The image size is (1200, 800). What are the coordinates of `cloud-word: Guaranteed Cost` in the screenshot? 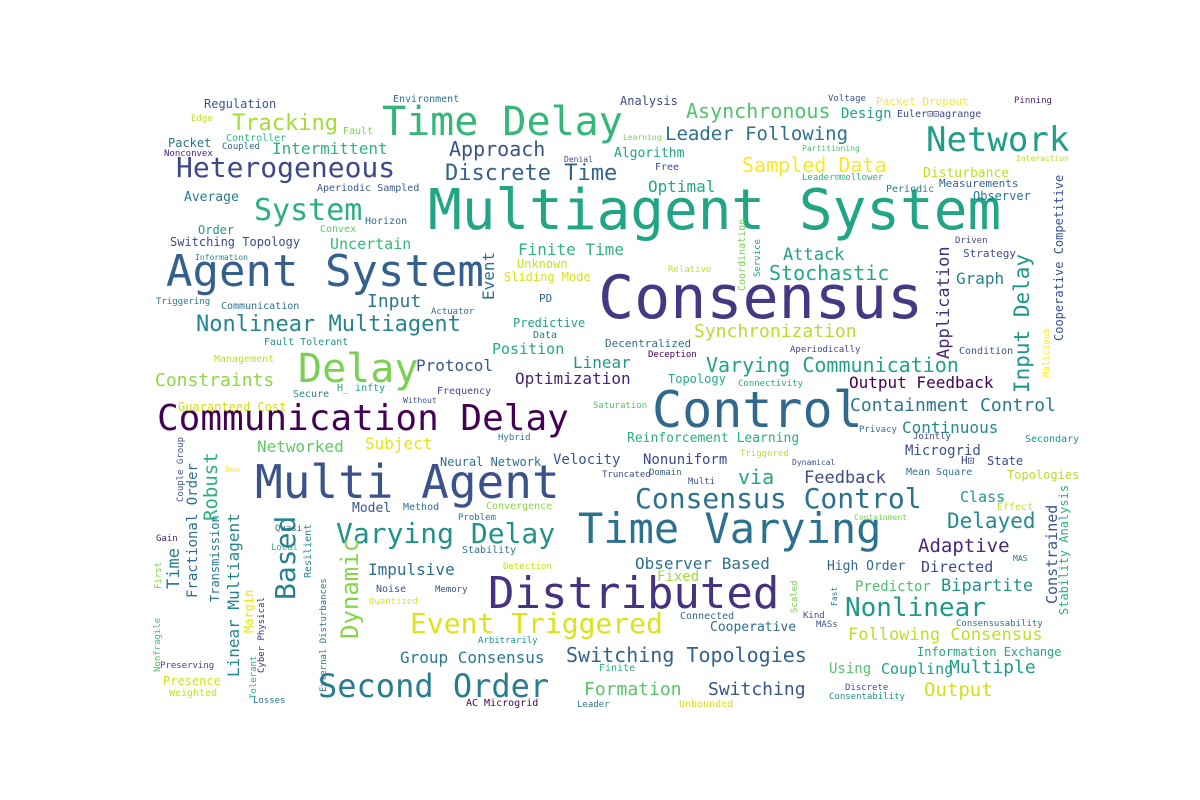 It's located at (232, 407).